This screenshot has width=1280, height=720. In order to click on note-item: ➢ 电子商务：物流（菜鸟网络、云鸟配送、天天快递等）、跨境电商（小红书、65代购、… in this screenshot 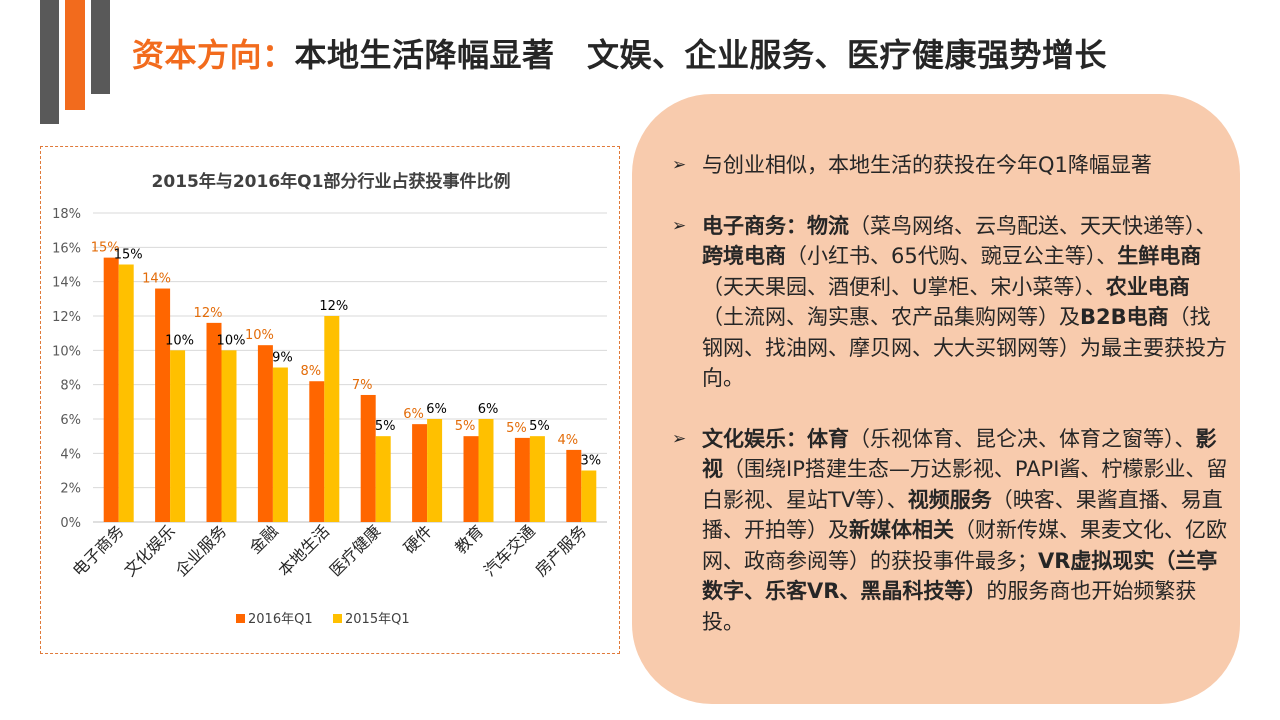, I will do `click(950, 302)`.